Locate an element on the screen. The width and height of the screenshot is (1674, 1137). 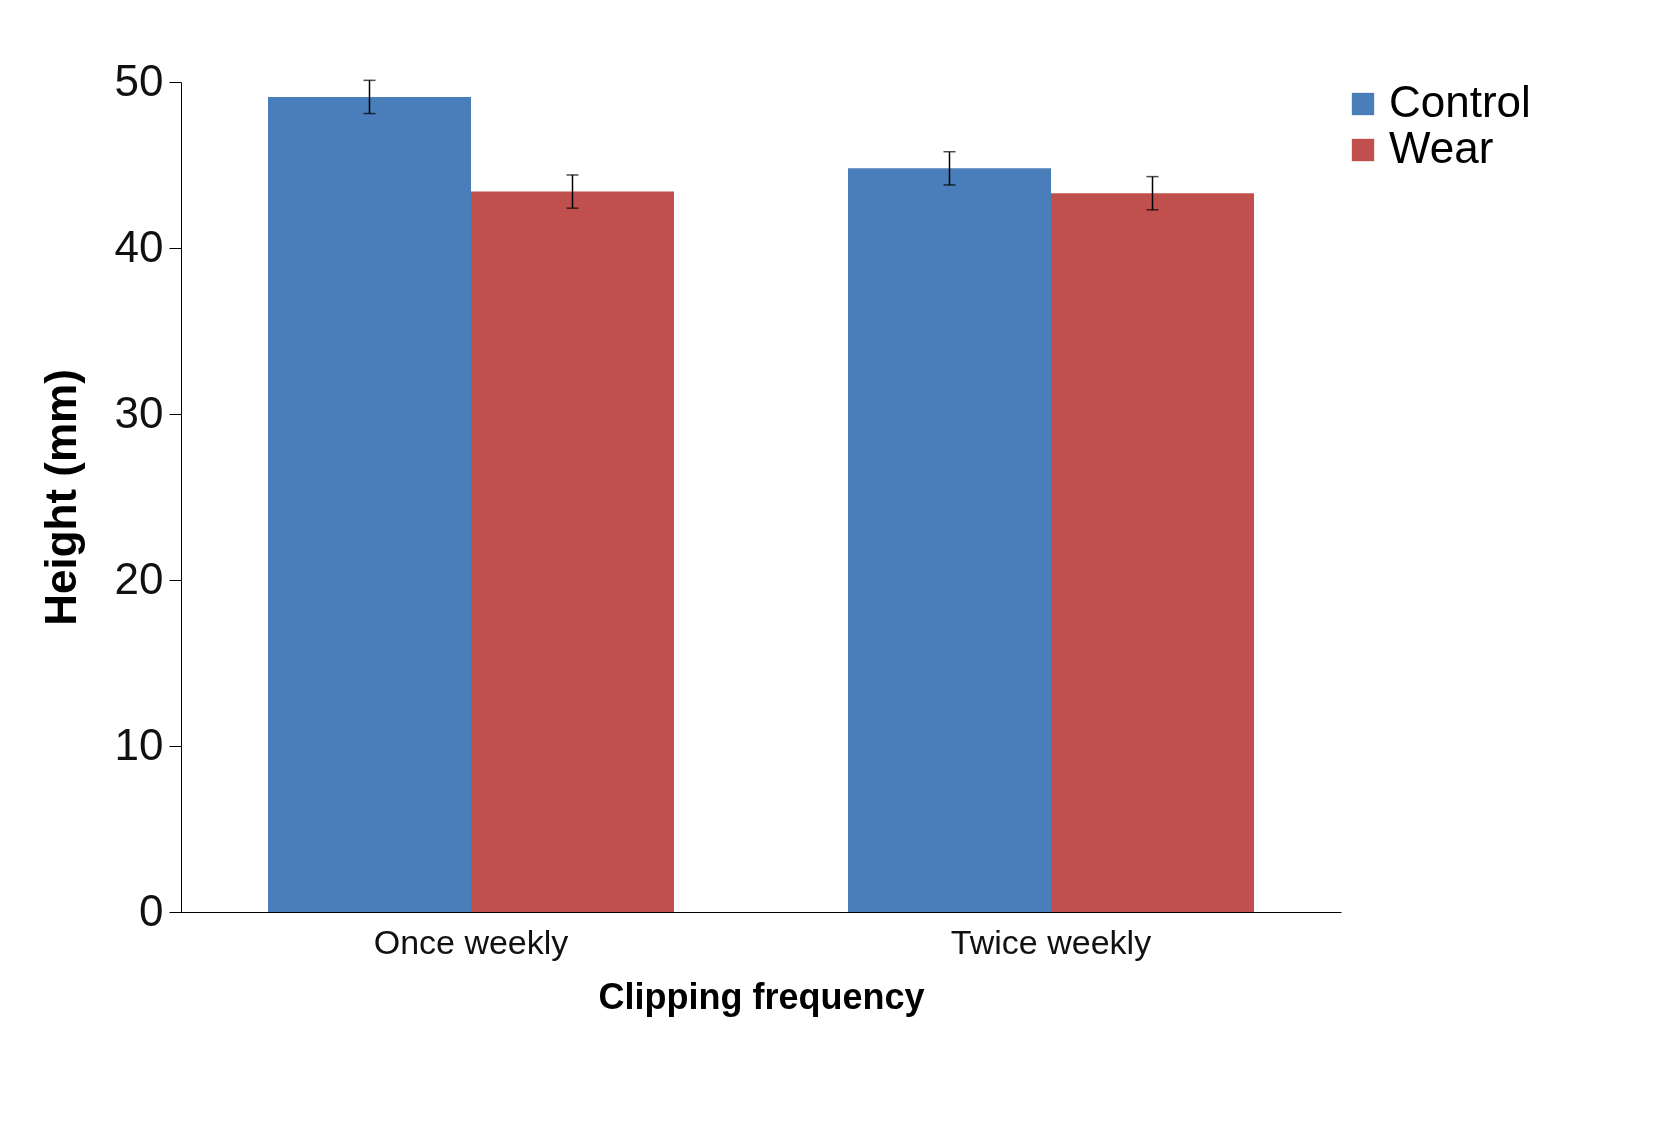
legend-label: Control is located at coordinates (1460, 101).